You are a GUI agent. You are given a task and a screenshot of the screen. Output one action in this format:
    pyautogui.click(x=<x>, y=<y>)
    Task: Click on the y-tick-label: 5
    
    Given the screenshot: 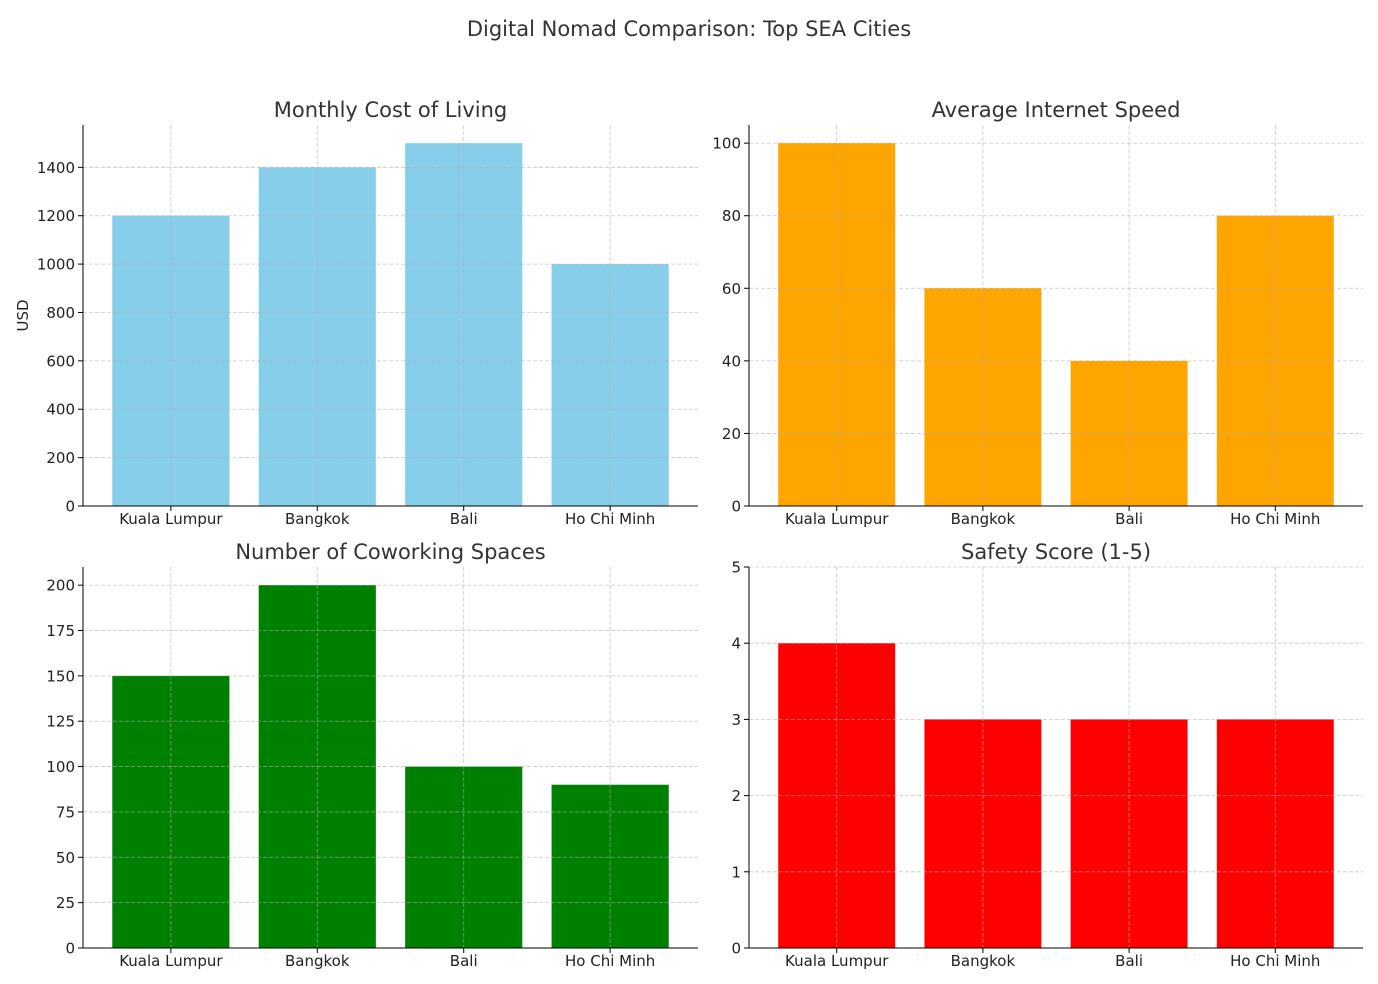 What is the action you would take?
    pyautogui.click(x=736, y=568)
    